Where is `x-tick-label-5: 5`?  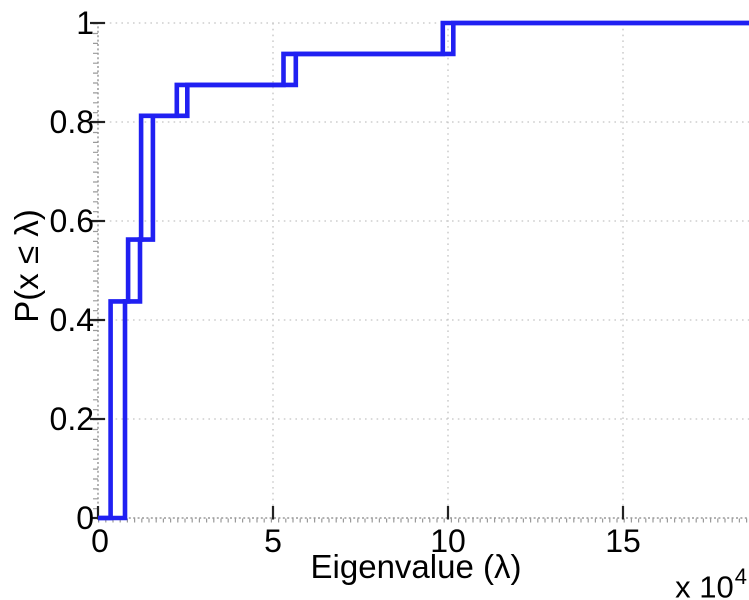
x-tick-label-5: 5 is located at coordinates (273, 541).